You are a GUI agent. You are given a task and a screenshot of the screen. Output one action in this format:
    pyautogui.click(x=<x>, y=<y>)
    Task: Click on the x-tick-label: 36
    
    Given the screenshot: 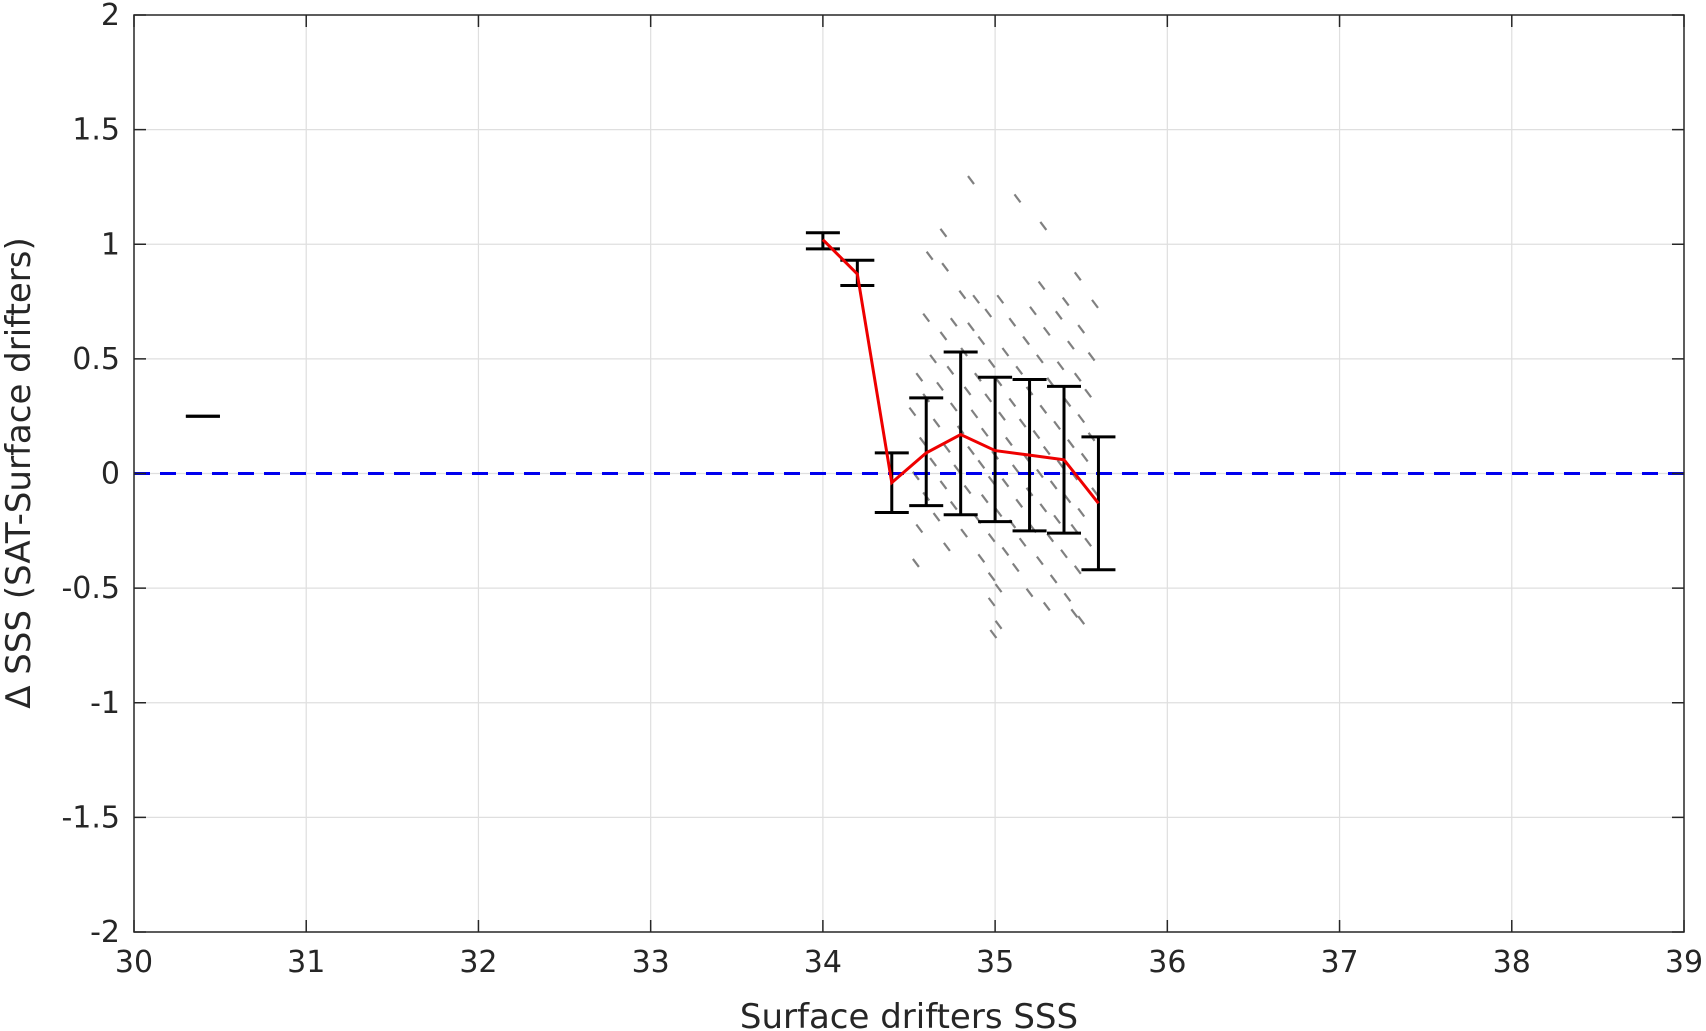 What is the action you would take?
    pyautogui.click(x=1167, y=962)
    